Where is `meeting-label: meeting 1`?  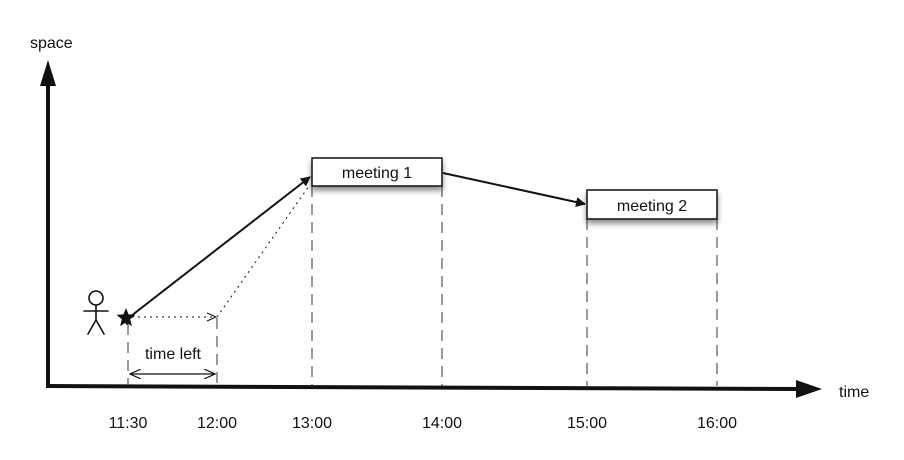 meeting-label: meeting 1 is located at coordinates (377, 173).